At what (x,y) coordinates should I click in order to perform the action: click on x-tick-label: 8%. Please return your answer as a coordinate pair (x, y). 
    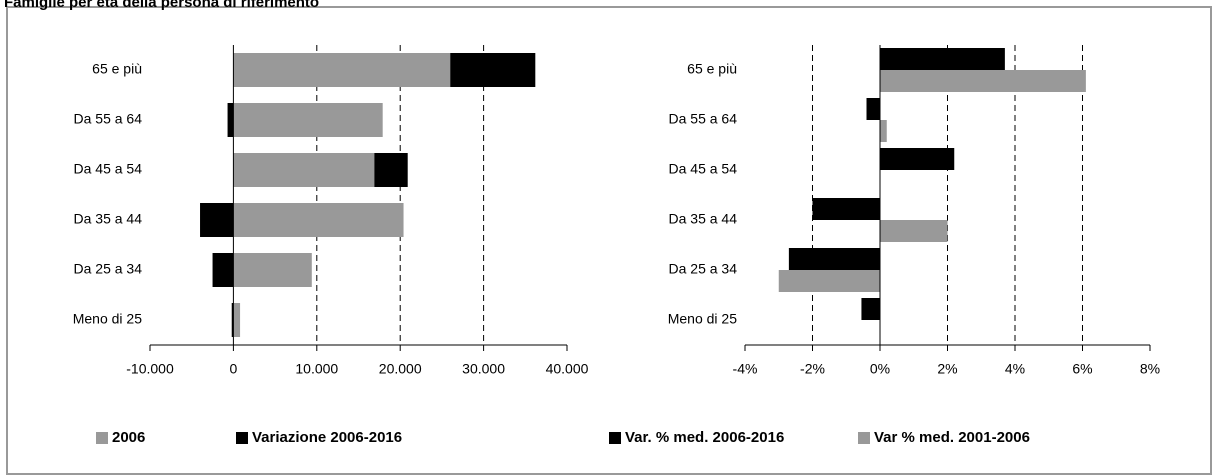
    Looking at the image, I should click on (1150, 369).